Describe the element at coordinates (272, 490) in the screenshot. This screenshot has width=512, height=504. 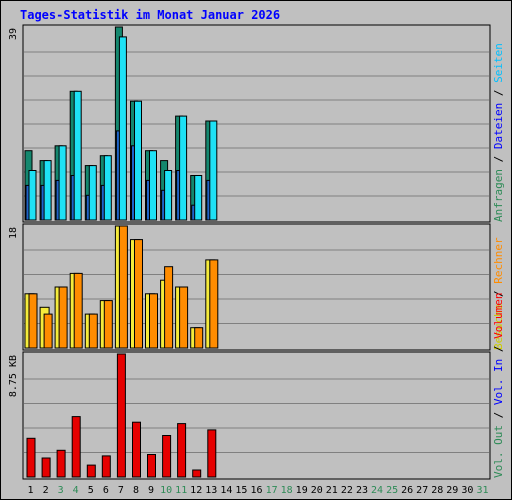
I see `day-label-17: 17` at that location.